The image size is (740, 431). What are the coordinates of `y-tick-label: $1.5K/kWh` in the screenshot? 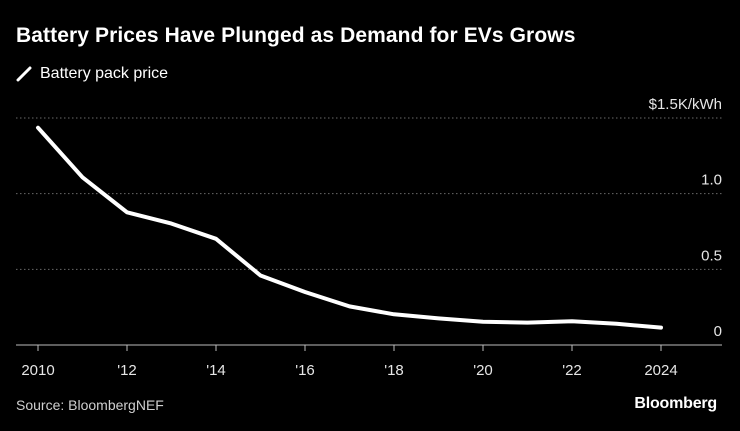 It's located at (685, 104).